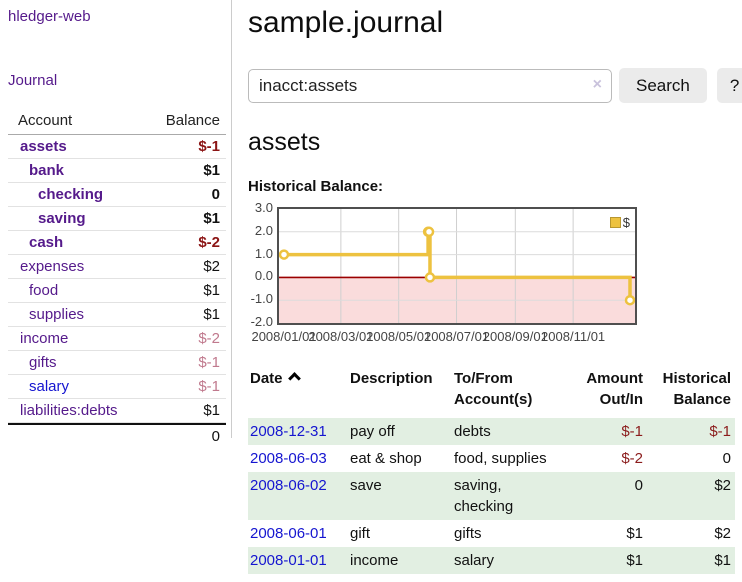 Image resolution: width=742 pixels, height=582 pixels. Describe the element at coordinates (341, 336) in the screenshot. I see `x-axis-tick-label: 2008/03/01` at that location.